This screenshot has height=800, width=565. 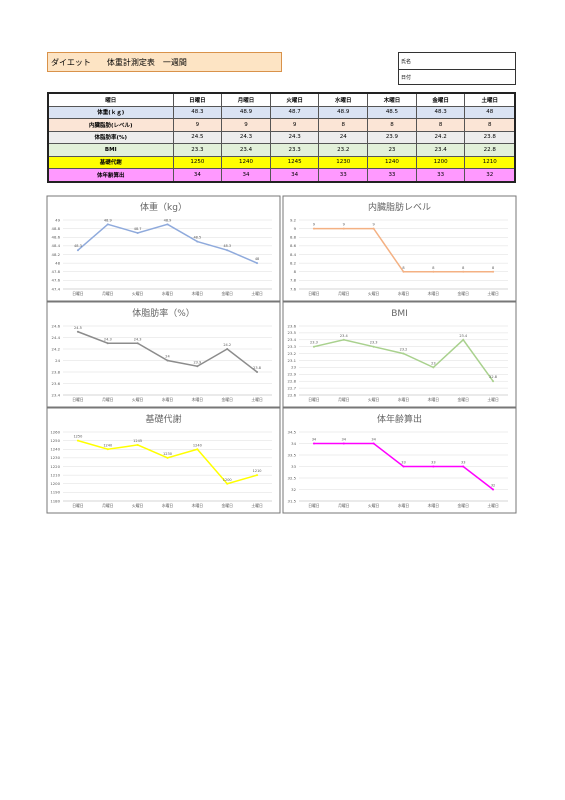 What do you see at coordinates (293, 280) in the screenshot?
I see `y-tick-label: 7.8` at bounding box center [293, 280].